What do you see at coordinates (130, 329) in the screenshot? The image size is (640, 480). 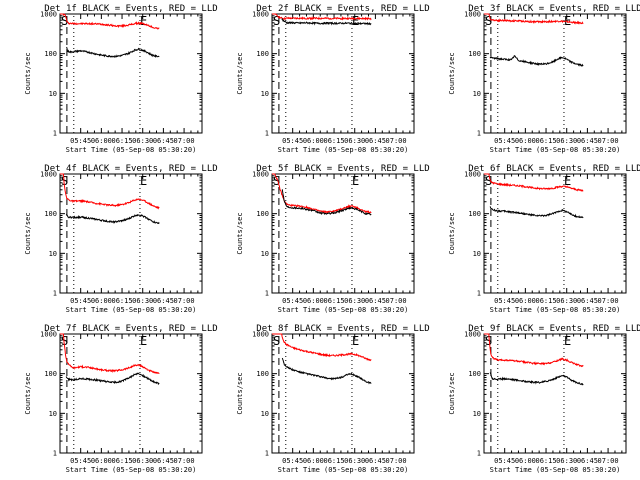 I see `panel-title: Det 7f BLACK = Events, RED = LLD` at bounding box center [130, 329].